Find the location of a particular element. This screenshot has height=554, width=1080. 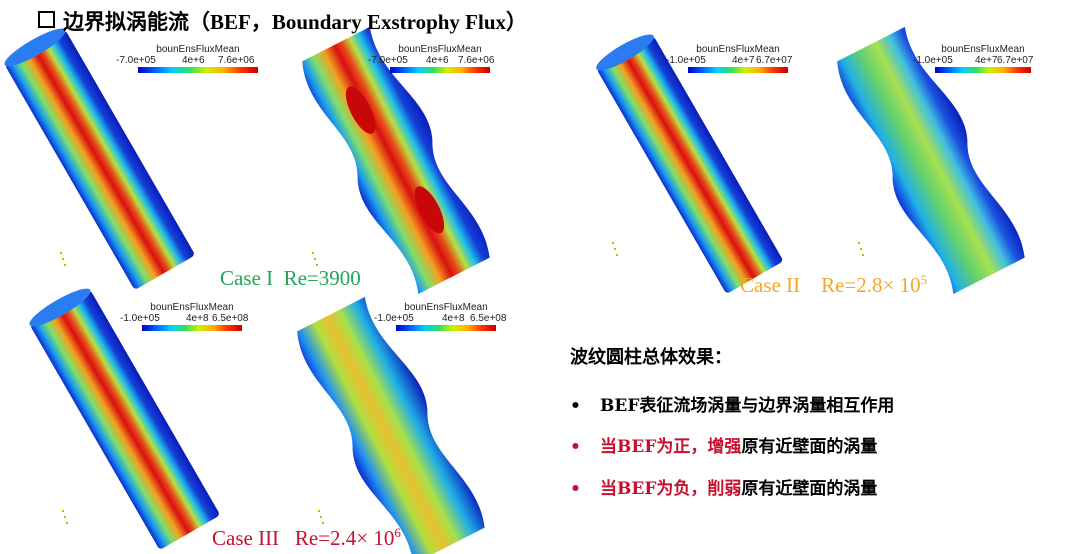

colorbar-case2-wavy: bounEnsFluxMean -1.0e+05 4e+7 6.7e+07 is located at coordinates (973, 58).